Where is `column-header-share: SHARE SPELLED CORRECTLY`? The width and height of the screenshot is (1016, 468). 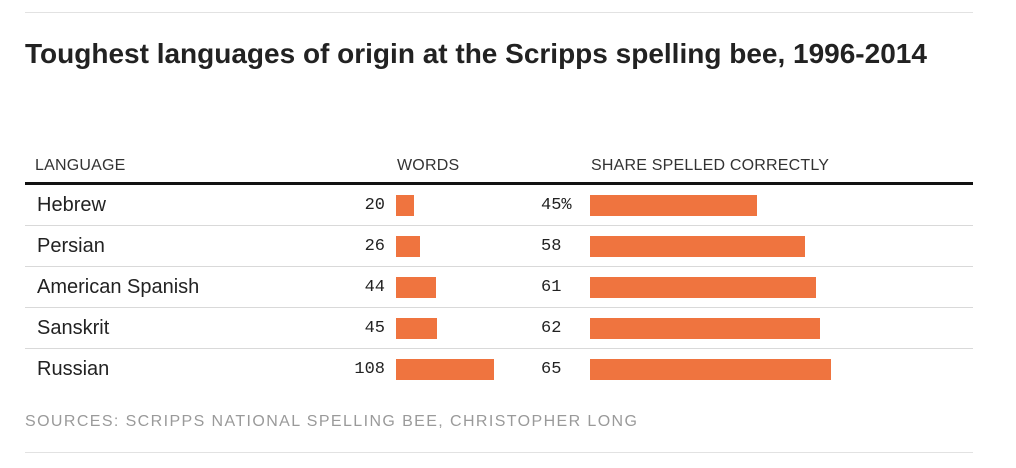 column-header-share: SHARE SPELLED CORRECTLY is located at coordinates (710, 165).